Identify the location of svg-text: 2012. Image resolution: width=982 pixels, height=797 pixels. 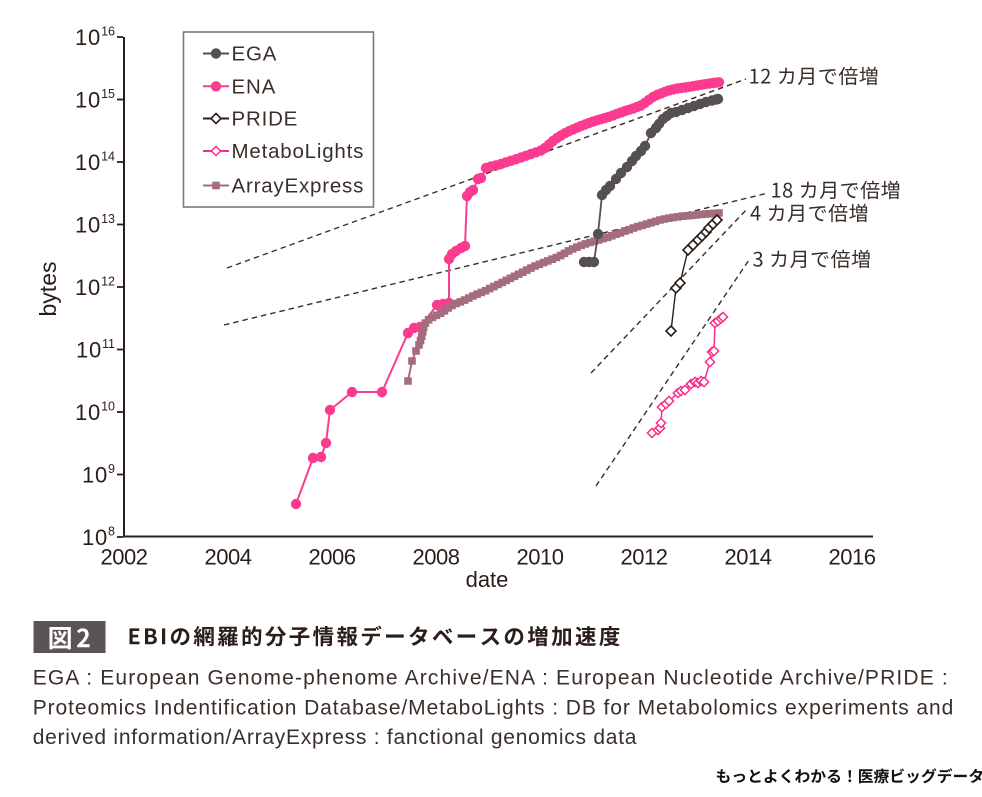
(644, 556).